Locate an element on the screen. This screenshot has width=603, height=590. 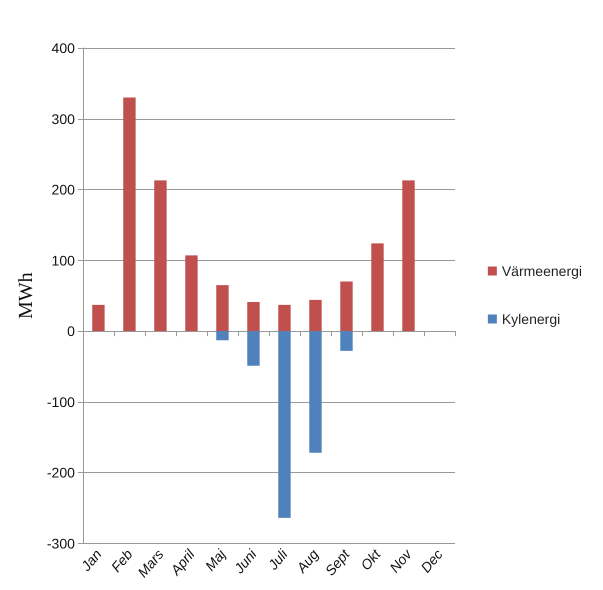
y-tick-label: 300 is located at coordinates (64, 118).